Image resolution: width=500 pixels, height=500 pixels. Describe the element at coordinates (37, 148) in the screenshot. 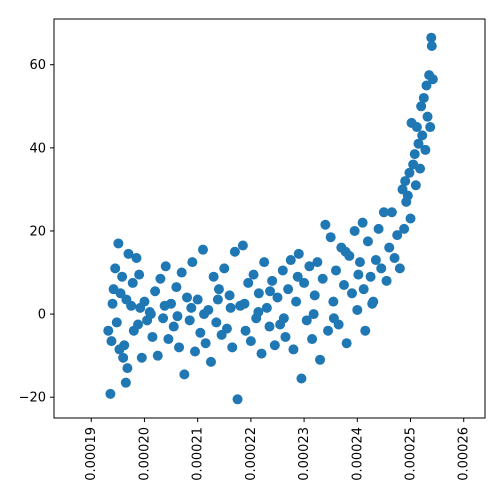

I see `y-tick-label: 40` at that location.